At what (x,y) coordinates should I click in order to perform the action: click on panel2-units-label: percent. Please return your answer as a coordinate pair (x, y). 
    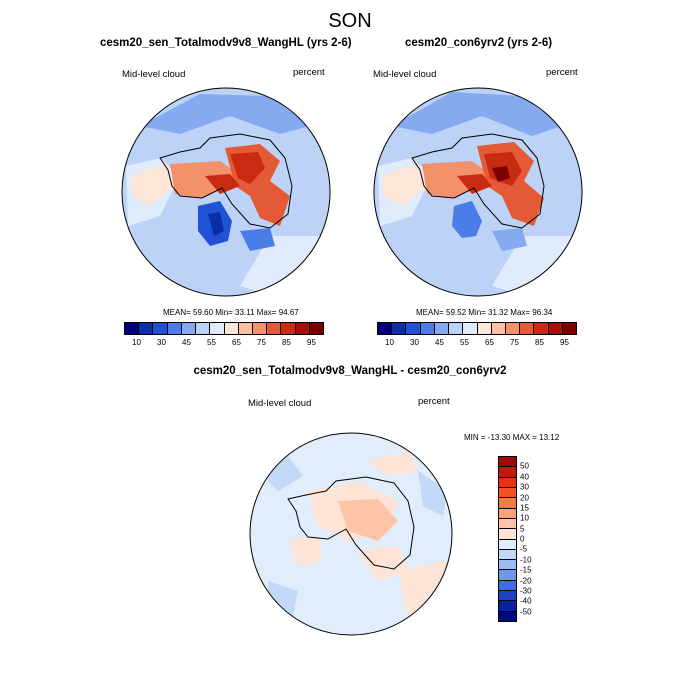
    Looking at the image, I should click on (562, 72).